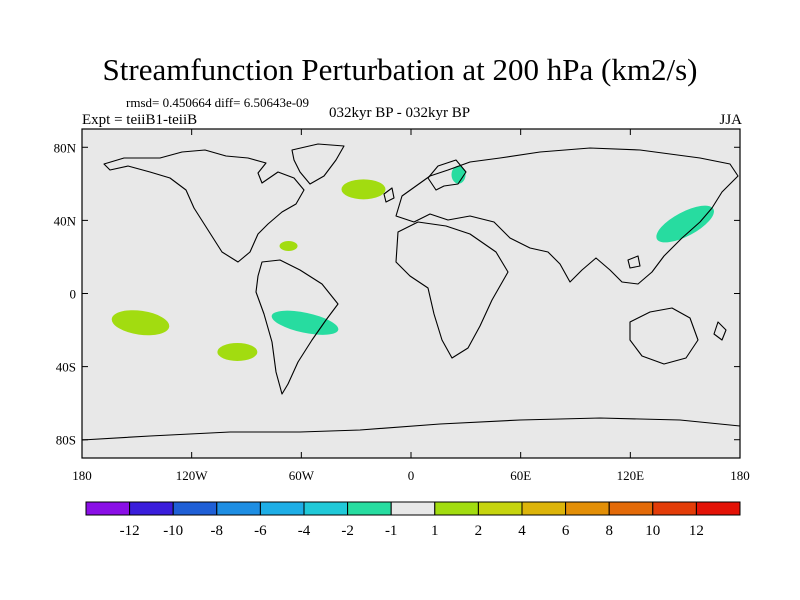  I want to click on colorbar-label: -8, so click(217, 531).